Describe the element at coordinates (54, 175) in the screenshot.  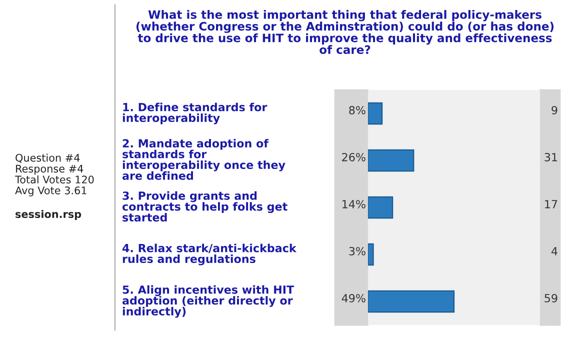
I see `text: Question #4 Response #4 Total Votes 120 Avg Vote 3.61` at that location.